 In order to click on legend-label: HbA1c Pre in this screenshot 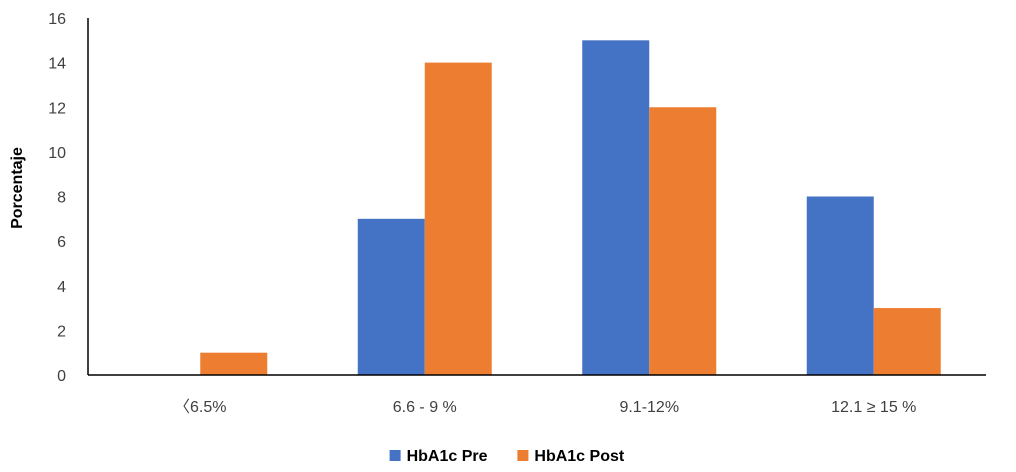, I will do `click(447, 456)`.